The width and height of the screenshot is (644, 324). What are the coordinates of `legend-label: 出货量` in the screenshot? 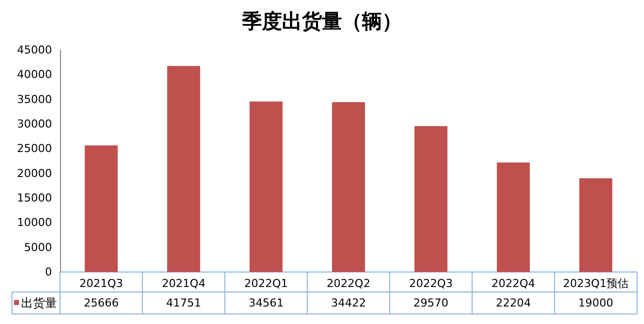 It's located at (39, 303).